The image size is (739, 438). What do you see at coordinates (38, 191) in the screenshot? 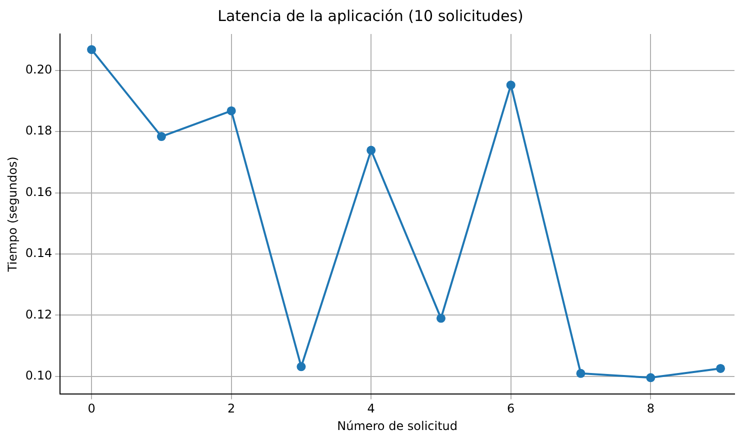
I see `y-tick-label: 0.16` at bounding box center [38, 191].